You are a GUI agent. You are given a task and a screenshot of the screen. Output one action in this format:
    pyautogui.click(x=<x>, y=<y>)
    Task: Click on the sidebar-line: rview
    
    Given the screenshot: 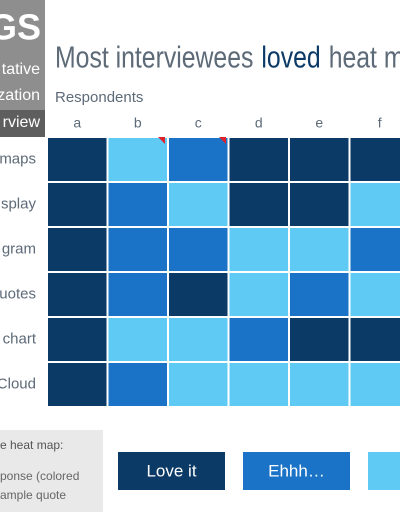 What is the action you would take?
    pyautogui.click(x=22, y=122)
    